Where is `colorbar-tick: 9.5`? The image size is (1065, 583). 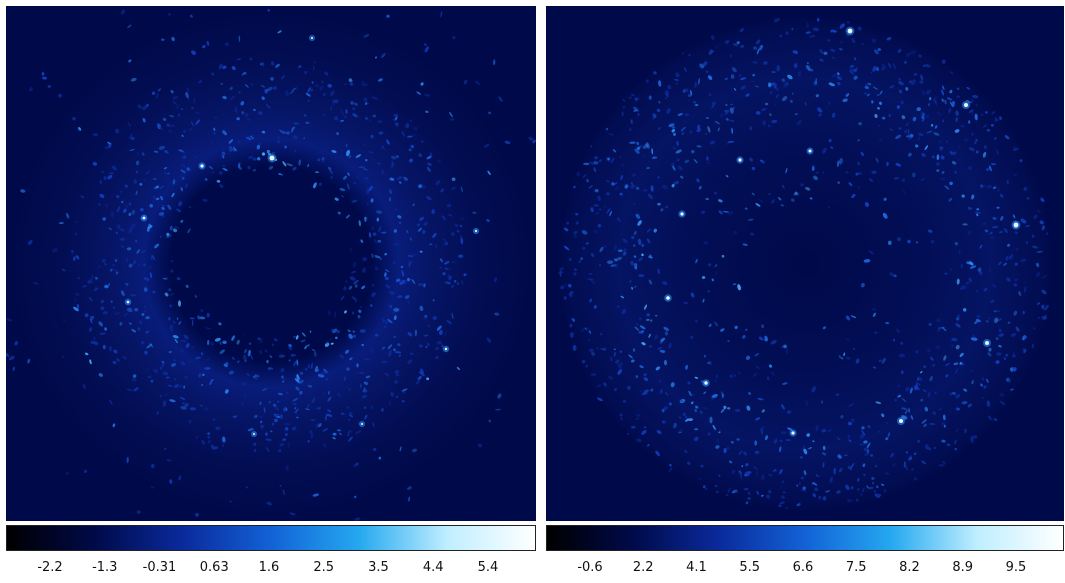 colorbar-tick: 9.5 is located at coordinates (1016, 567).